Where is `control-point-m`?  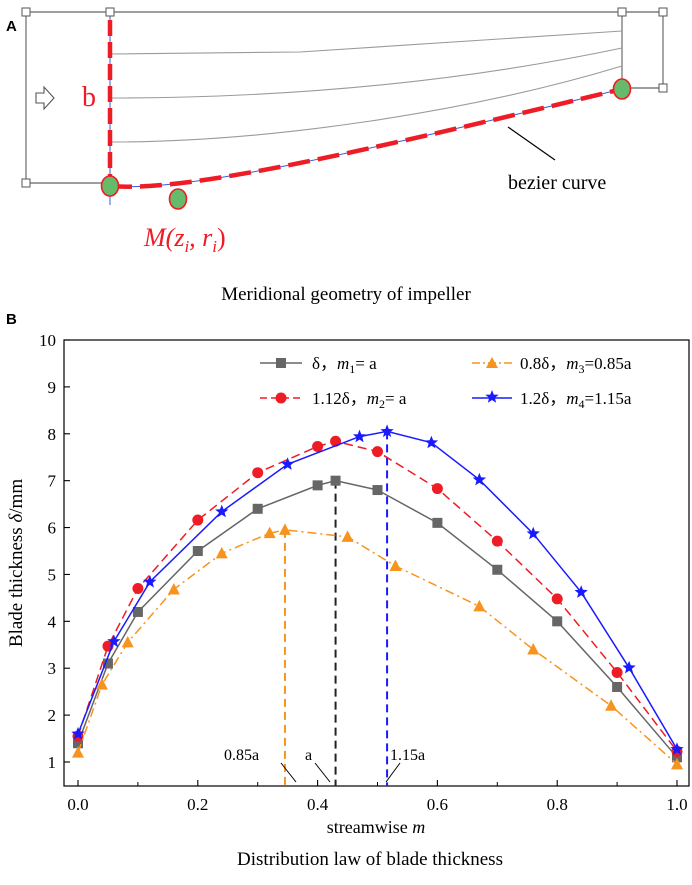 control-point-m is located at coordinates (178, 199).